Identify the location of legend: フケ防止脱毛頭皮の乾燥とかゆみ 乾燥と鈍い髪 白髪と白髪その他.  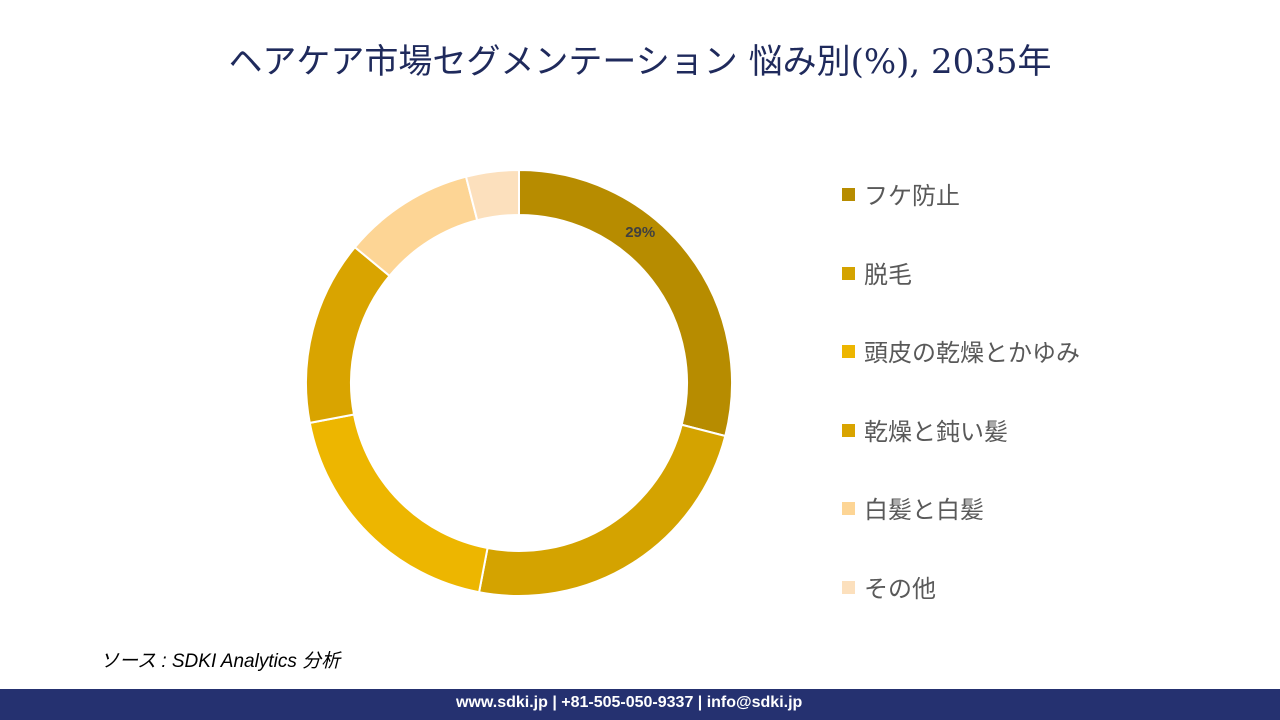
(961, 411).